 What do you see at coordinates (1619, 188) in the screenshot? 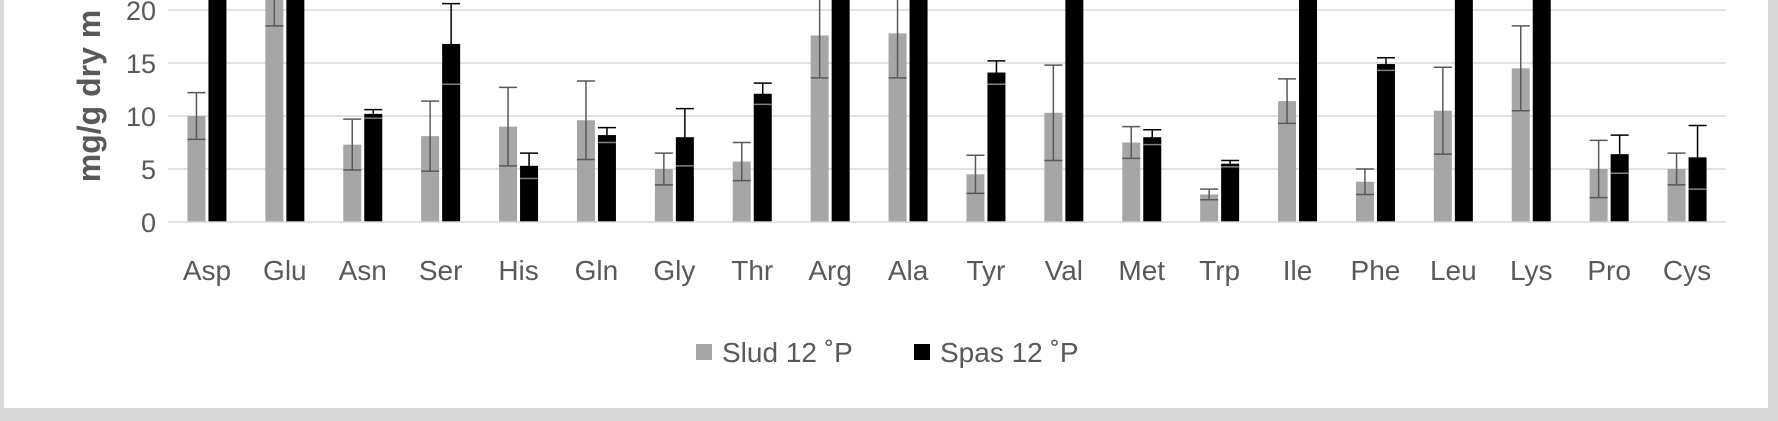
I see `bar-spas-pro` at bounding box center [1619, 188].